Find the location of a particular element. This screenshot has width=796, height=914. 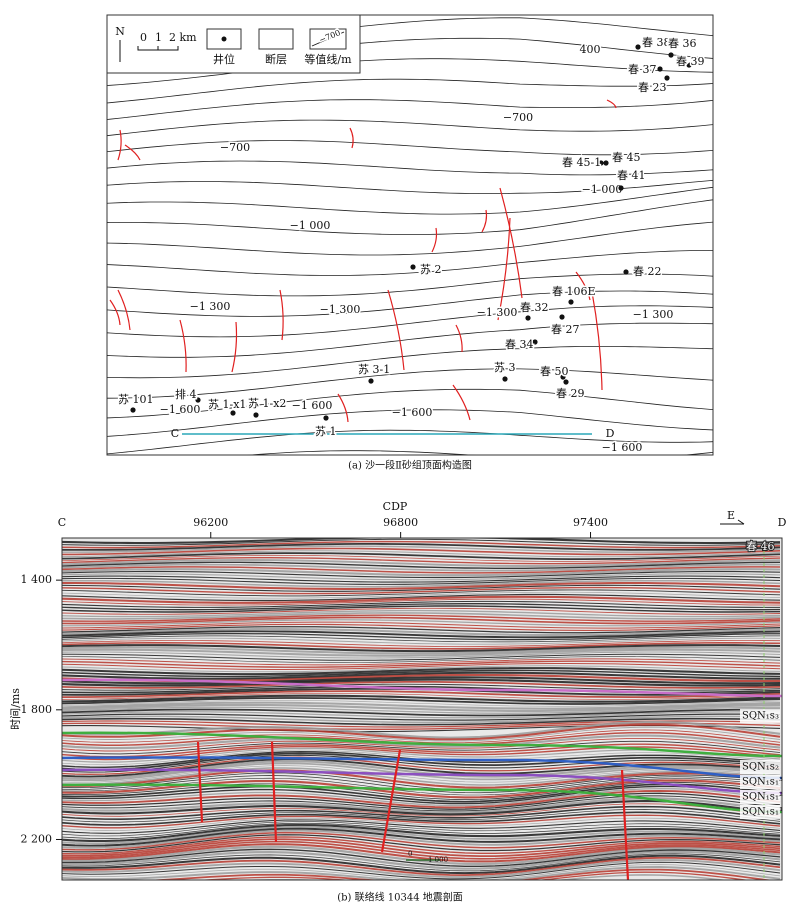

scale-bar is located at coordinates (158, 48).